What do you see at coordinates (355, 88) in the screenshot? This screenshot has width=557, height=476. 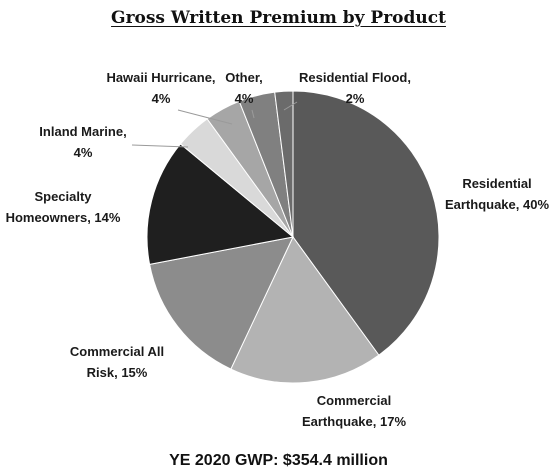 I see `slice-label-residential-flood: Residential Flood, 2%` at bounding box center [355, 88].